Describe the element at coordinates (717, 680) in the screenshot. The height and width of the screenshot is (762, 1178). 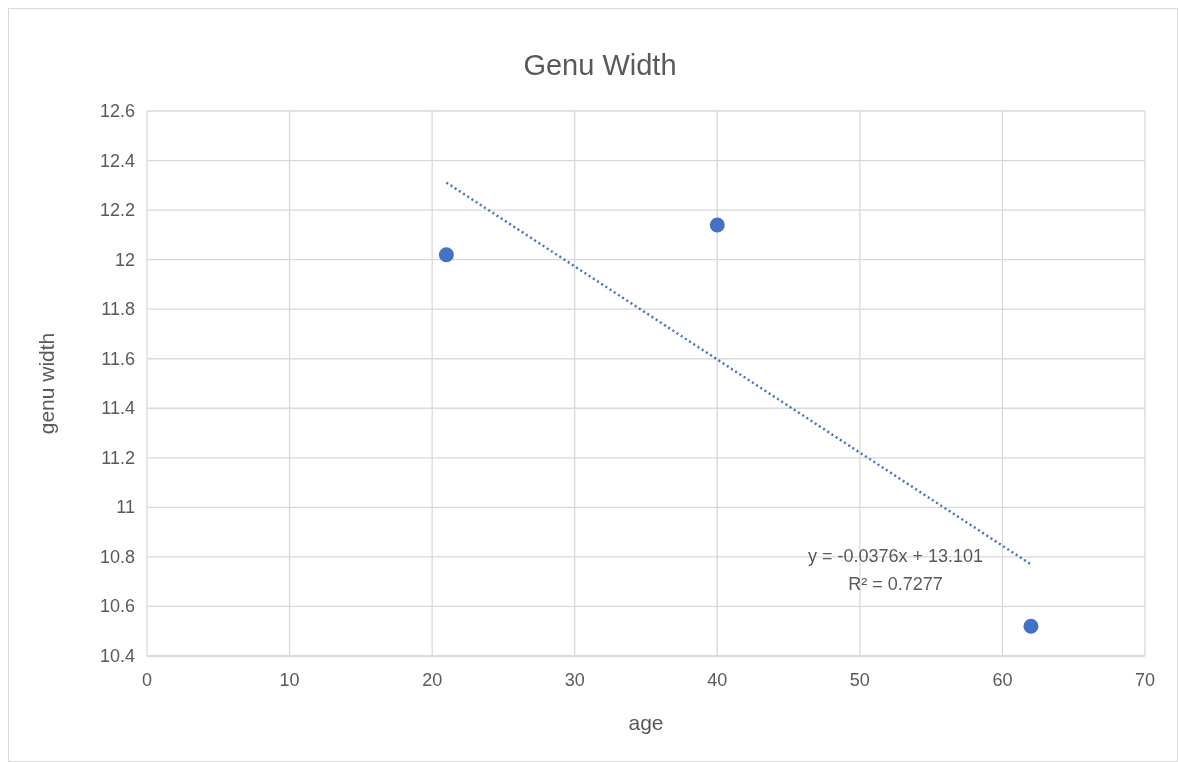
I see `x-tick-label: 40` at that location.